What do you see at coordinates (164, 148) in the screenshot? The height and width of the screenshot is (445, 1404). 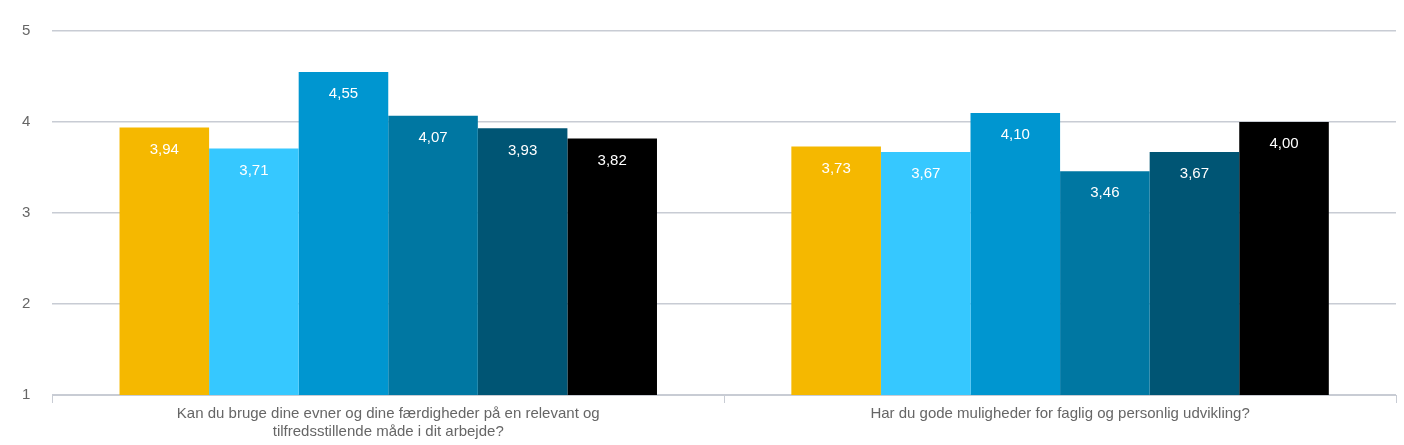 I see `data-label: 3,94` at bounding box center [164, 148].